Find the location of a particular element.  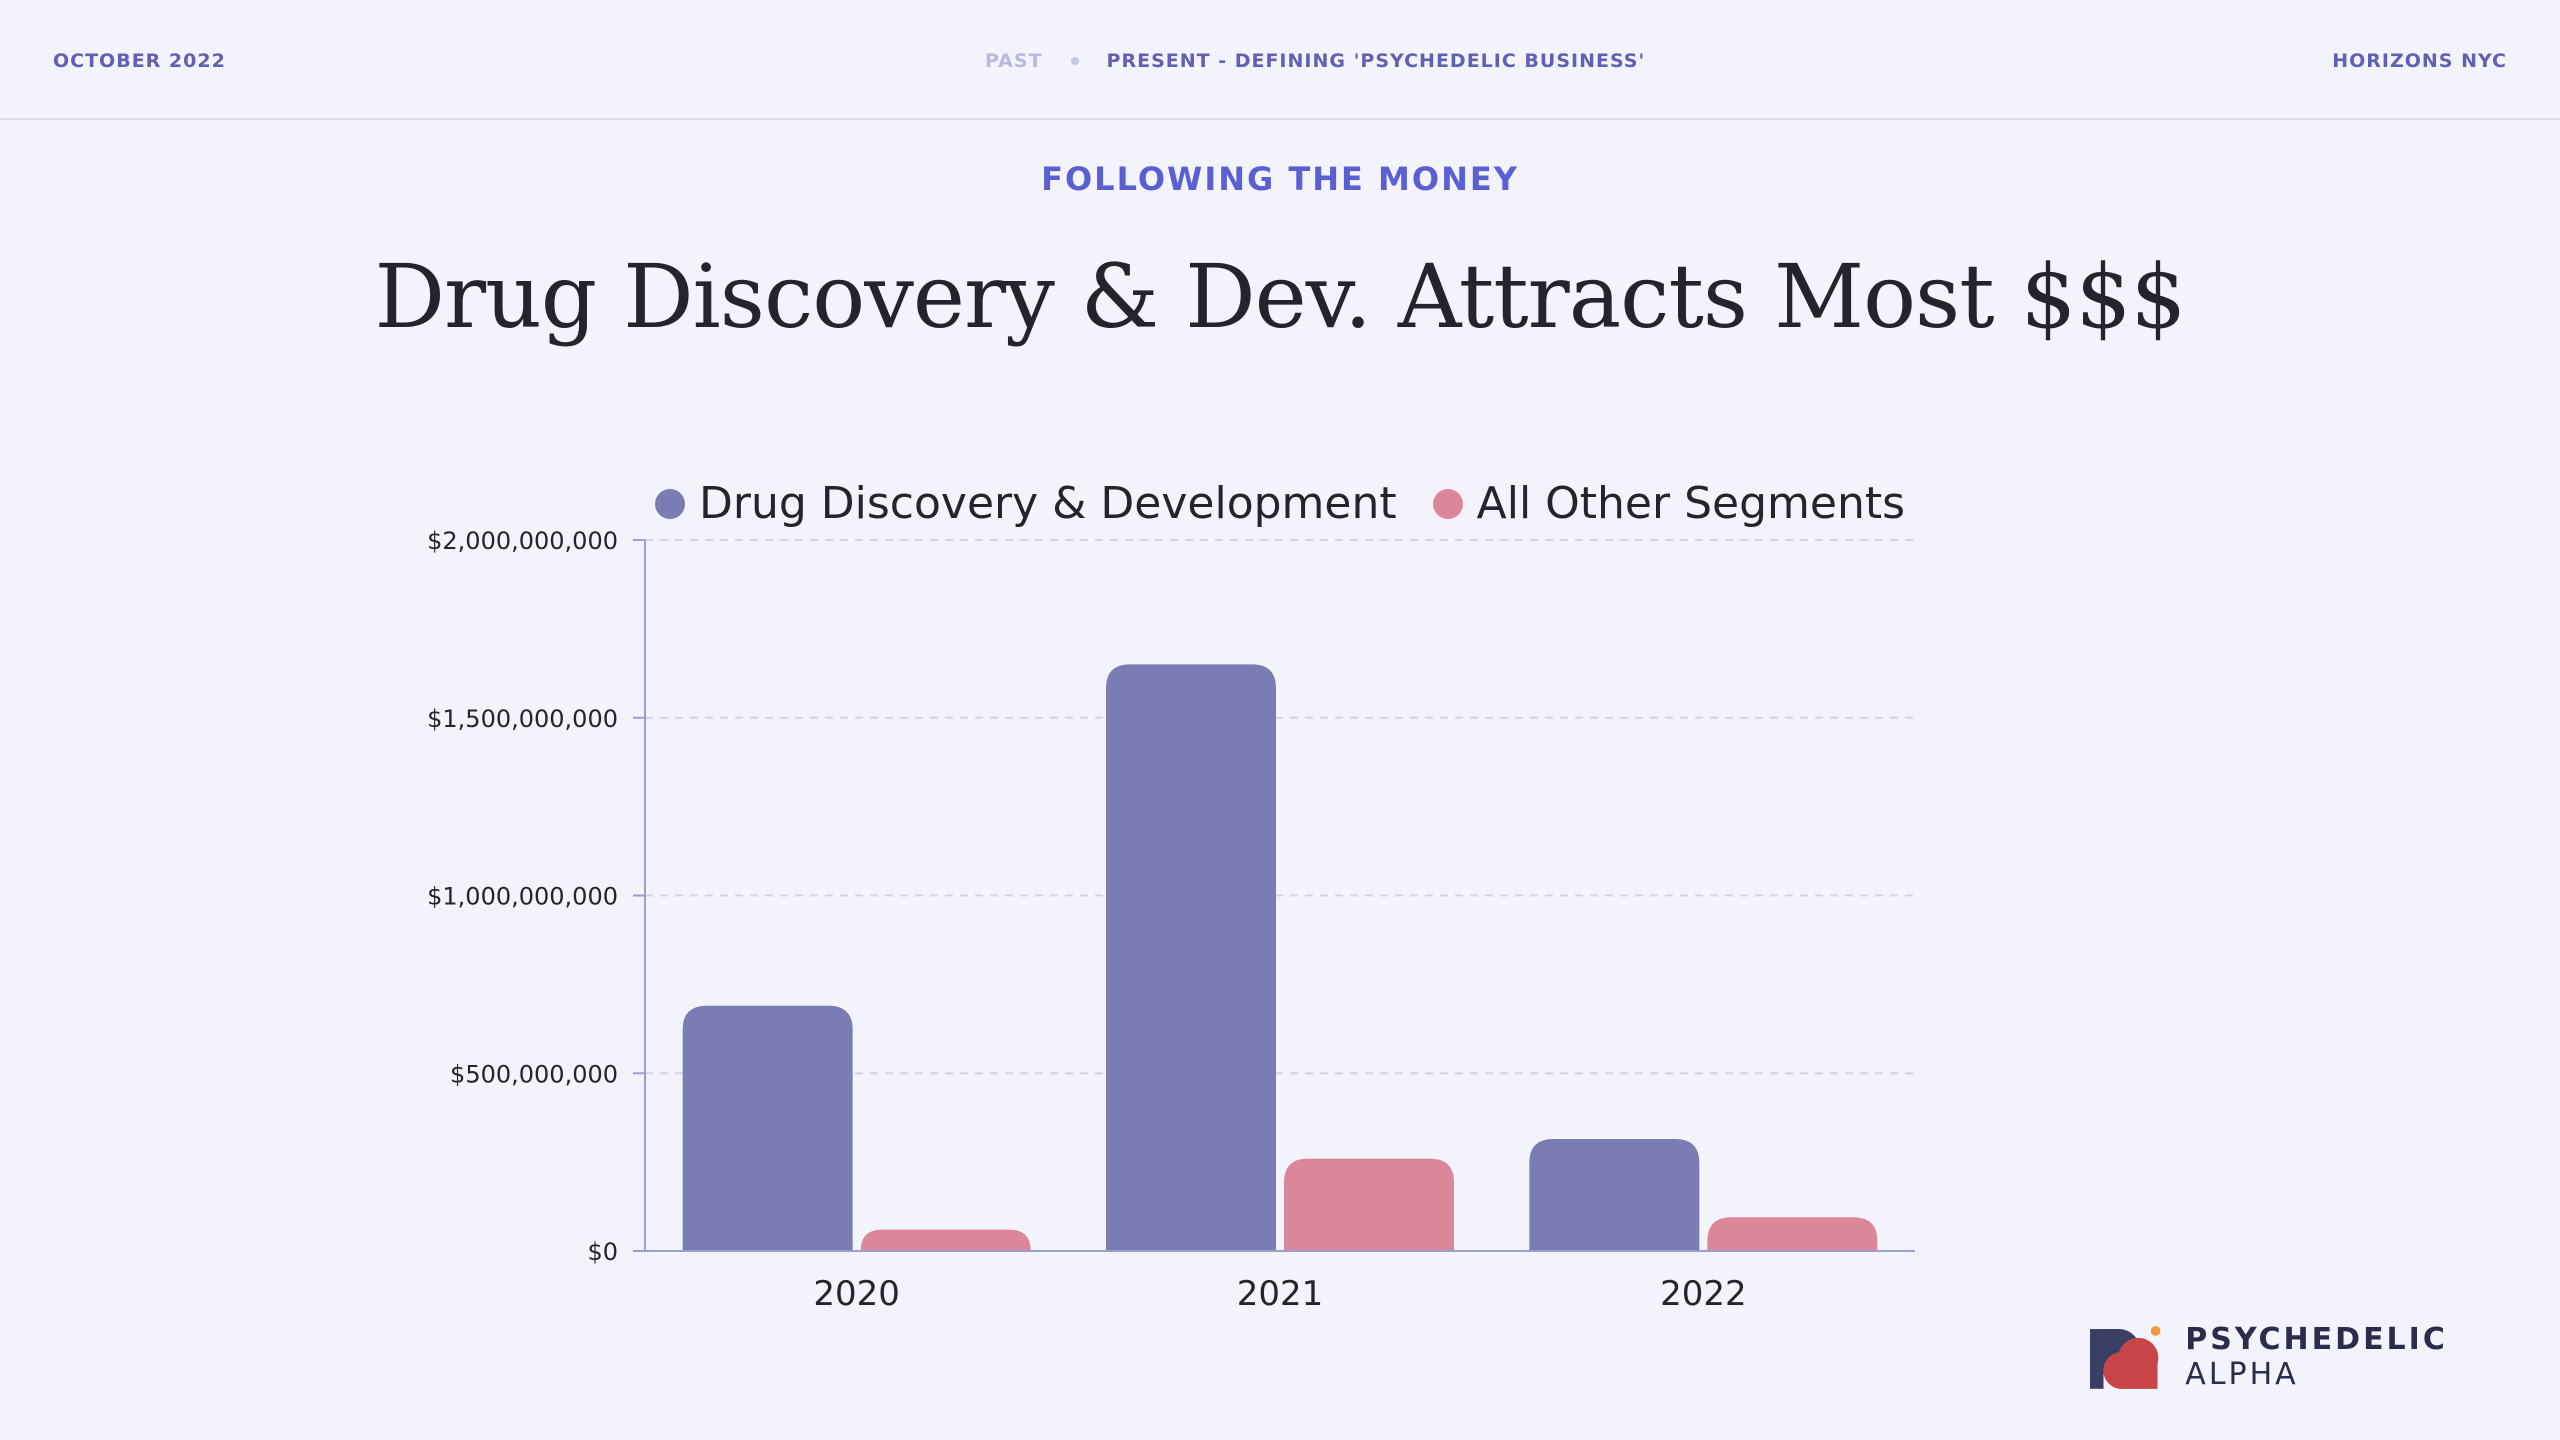

y-tick-label: $1,000,000,000 is located at coordinates (522, 897).